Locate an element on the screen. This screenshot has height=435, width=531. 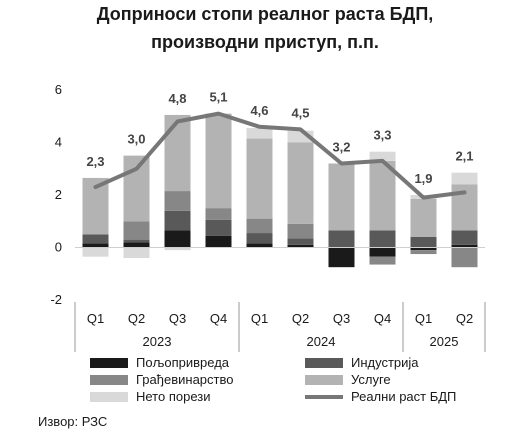
chart-title-line-1: Доприноси стопи реалног раста БДП, is located at coordinates (265, 14).